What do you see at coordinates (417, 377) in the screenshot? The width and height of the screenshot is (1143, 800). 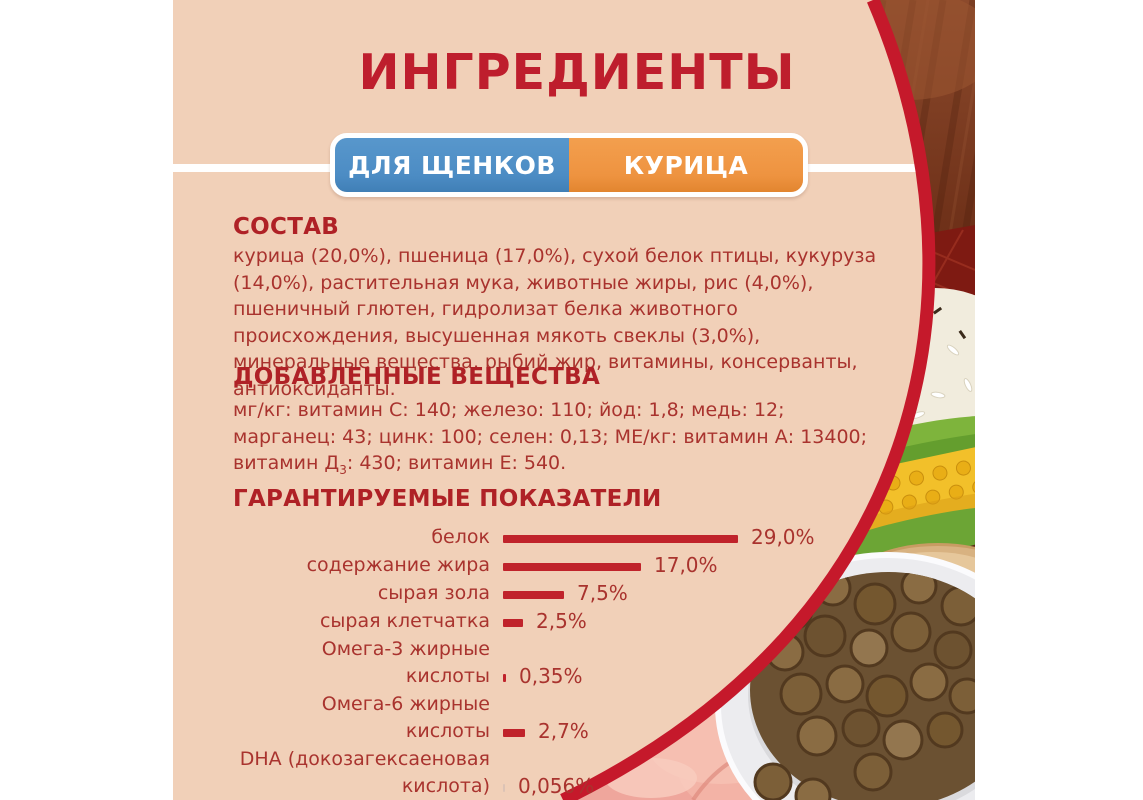 I see `additives-heading: ДОБАВЛЕННЫЕ ВЕЩЕСТВА` at bounding box center [417, 377].